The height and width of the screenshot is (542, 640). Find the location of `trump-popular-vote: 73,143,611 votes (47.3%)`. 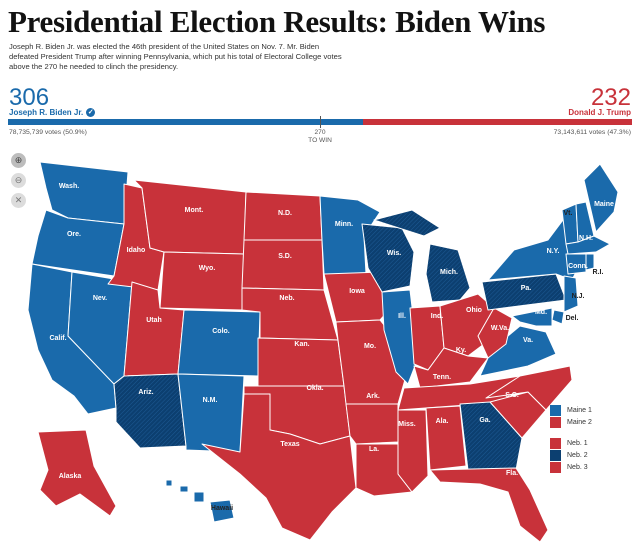

trump-popular-vote: 73,143,611 votes (47.3%) is located at coordinates (592, 132).